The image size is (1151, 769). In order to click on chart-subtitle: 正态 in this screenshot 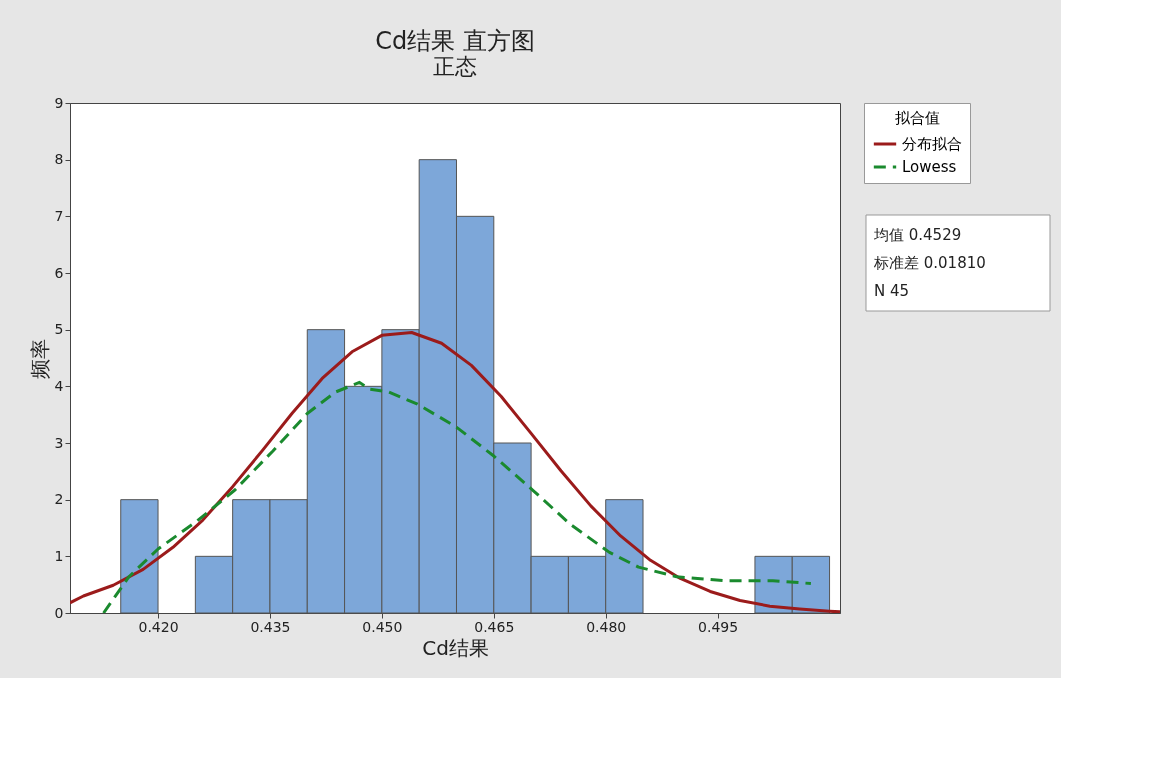, I will do `click(455, 66)`.